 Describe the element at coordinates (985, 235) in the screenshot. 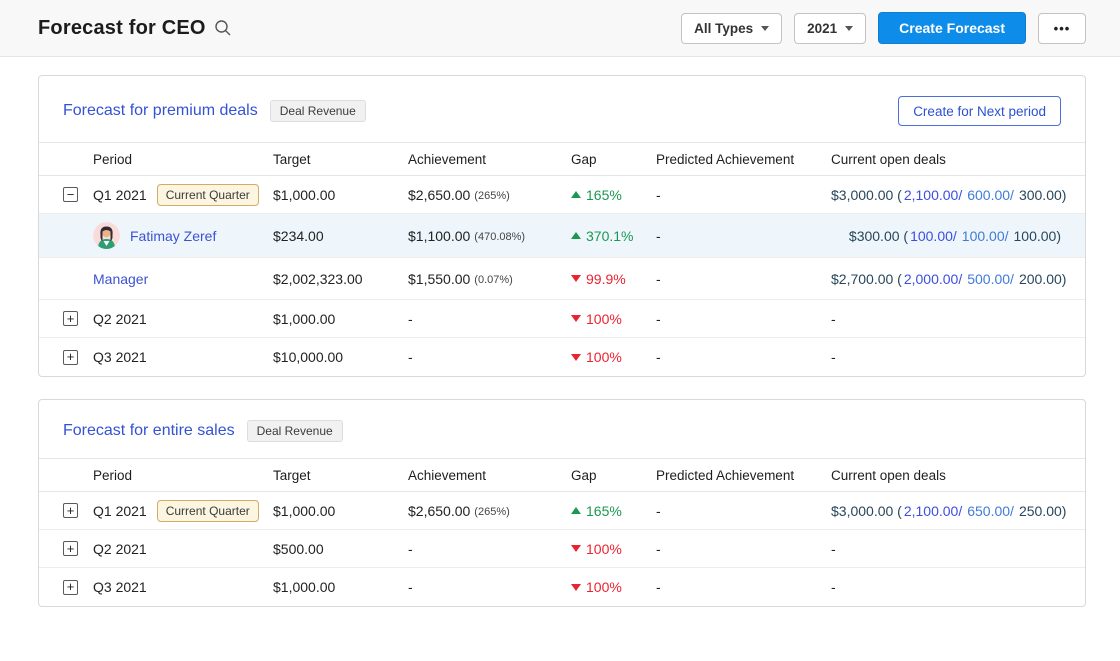

I see `open-deals-part2: 100.00/` at that location.